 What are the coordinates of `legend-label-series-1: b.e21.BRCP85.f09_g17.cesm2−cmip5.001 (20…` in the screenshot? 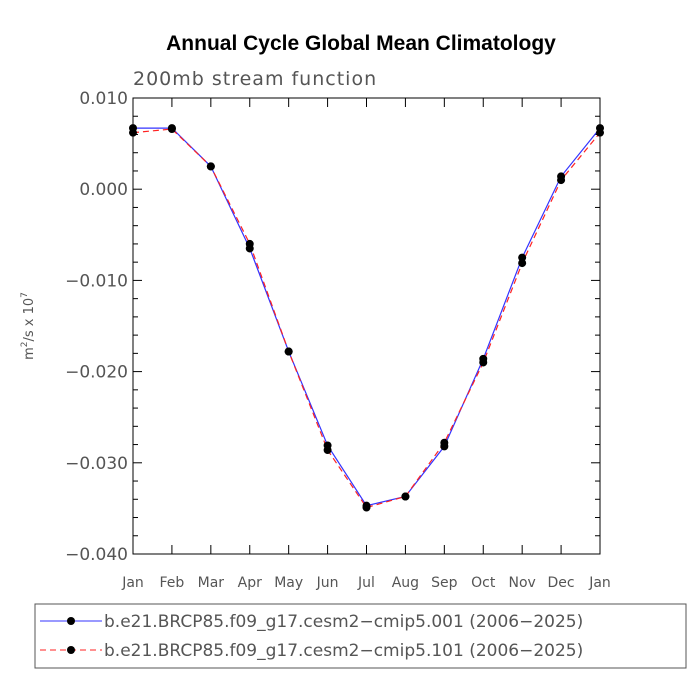 It's located at (343, 622).